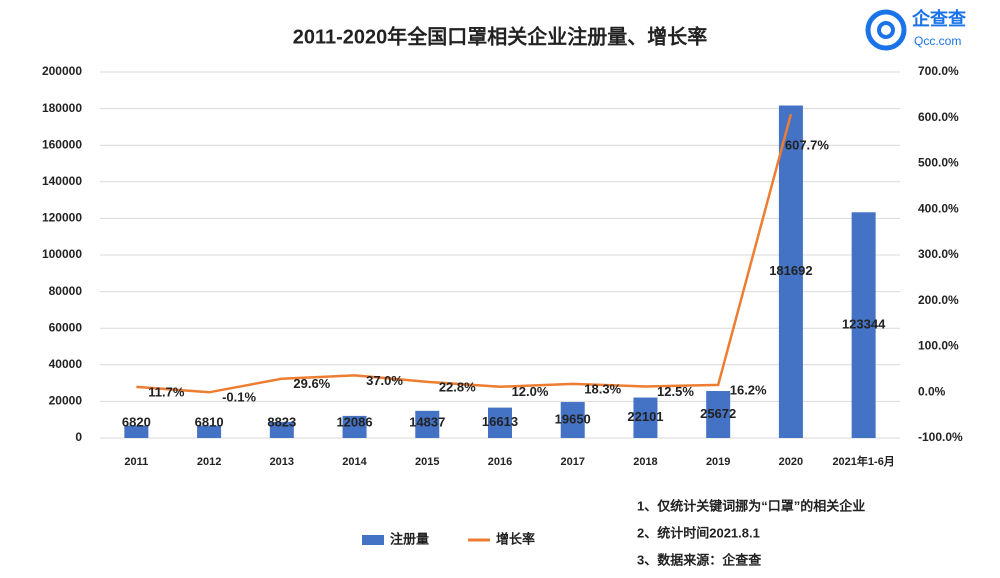 This screenshot has width=1000, height=578. What do you see at coordinates (863, 461) in the screenshot?
I see `x-tick-label: 2021年1-6月` at bounding box center [863, 461].